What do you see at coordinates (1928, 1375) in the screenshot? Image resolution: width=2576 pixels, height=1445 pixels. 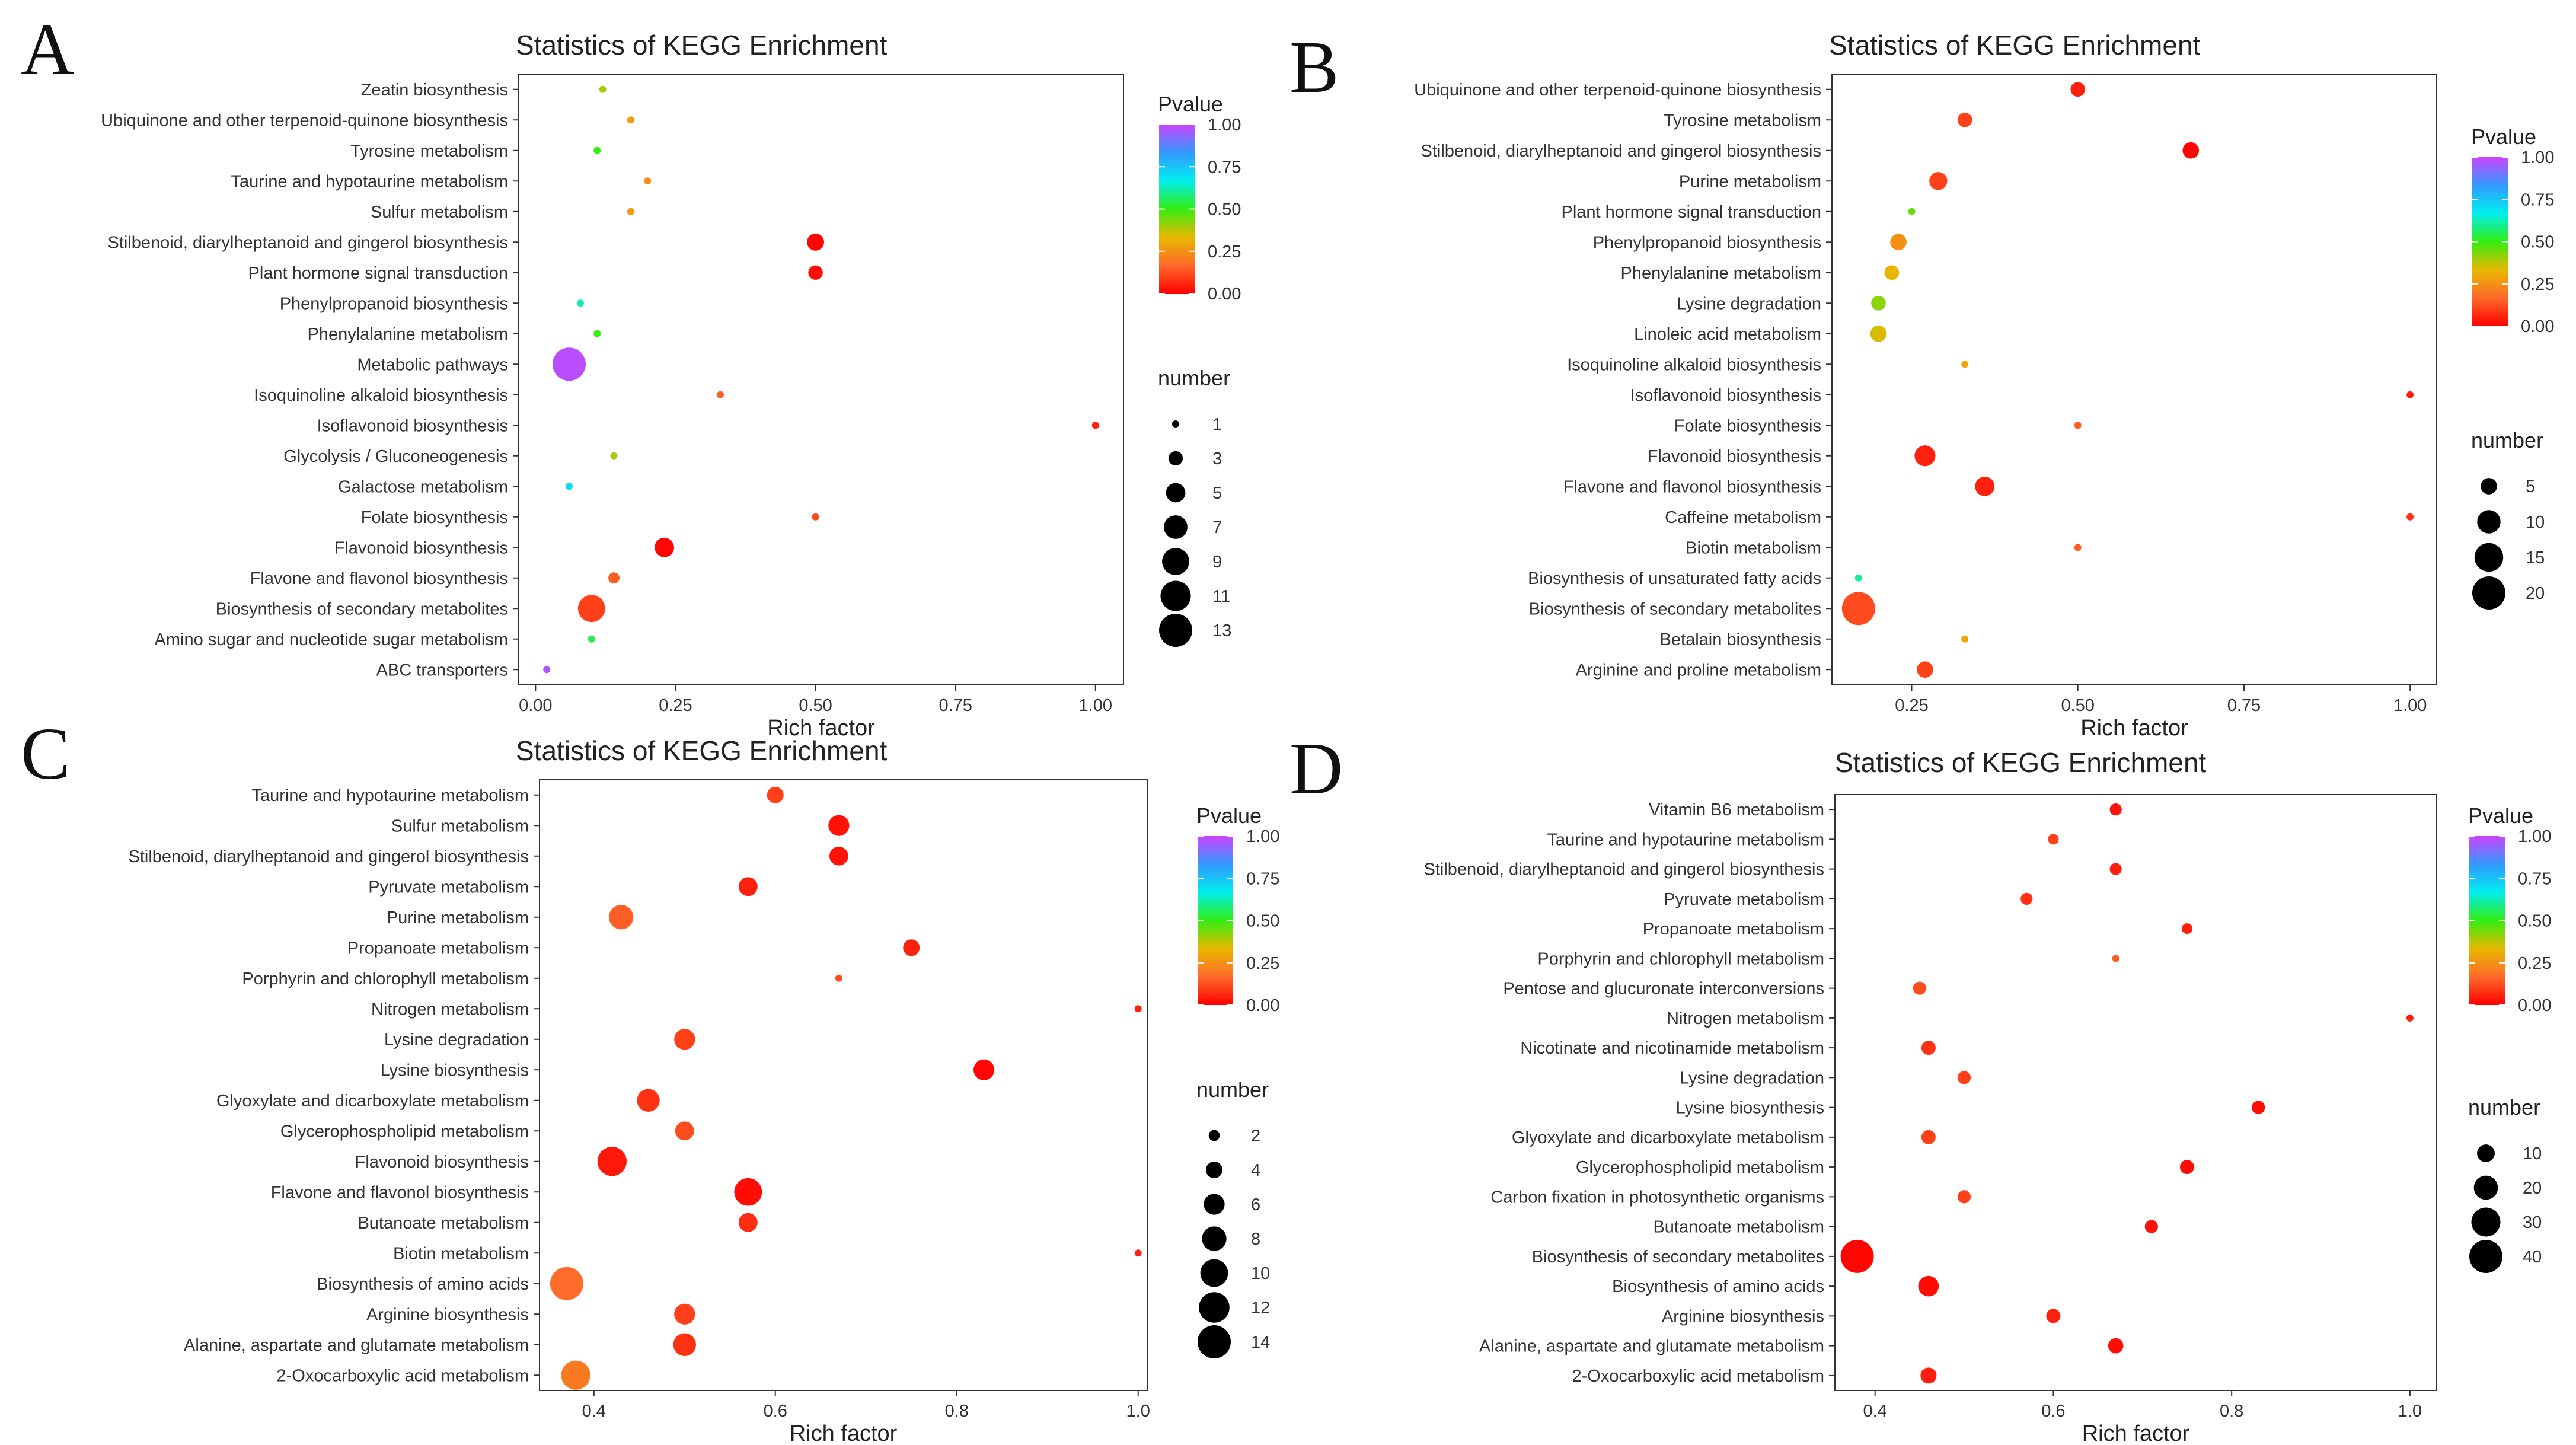 I see `panel-d-point-2-oxocarboxylic-acid-metabolism` at bounding box center [1928, 1375].